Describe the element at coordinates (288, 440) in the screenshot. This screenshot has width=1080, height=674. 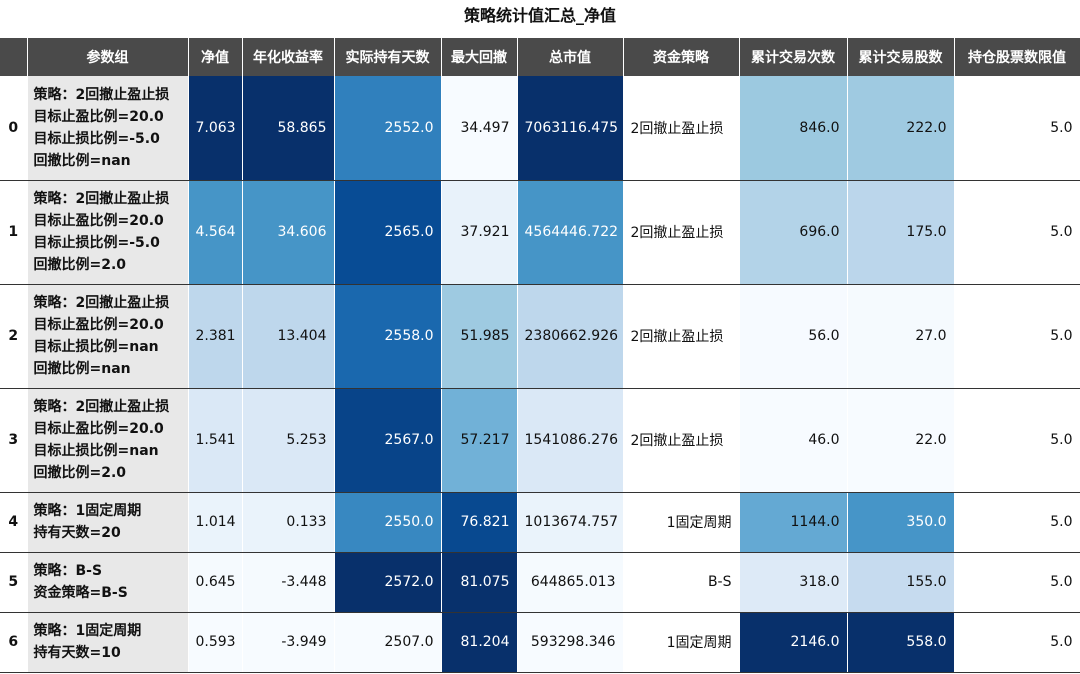
I see `cell-annual-return: 5.253` at that location.